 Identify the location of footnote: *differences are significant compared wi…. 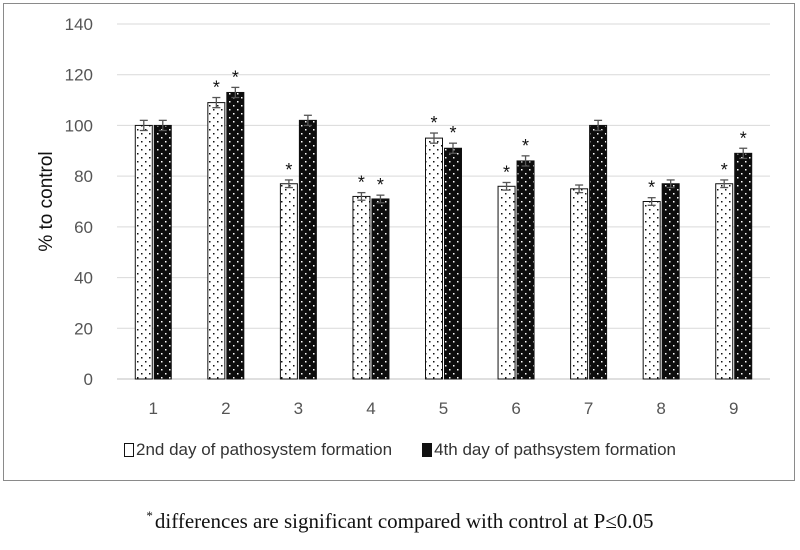
(400, 521).